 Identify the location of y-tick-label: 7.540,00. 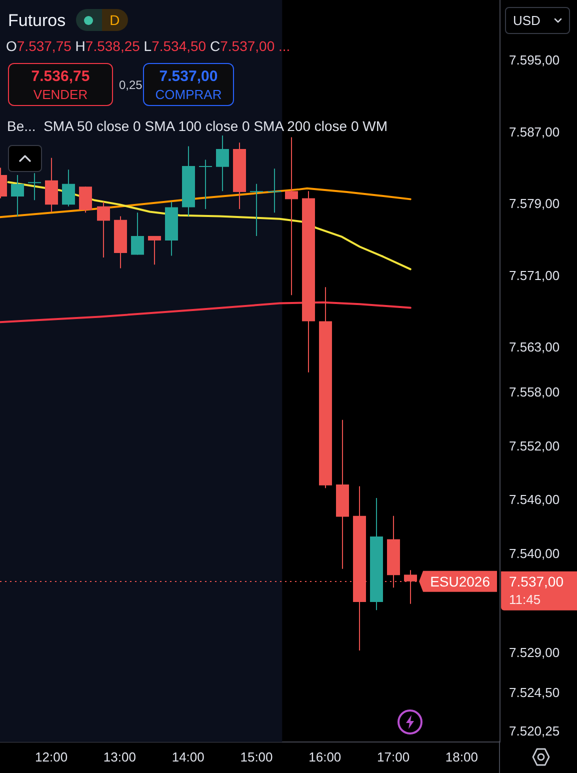
(534, 554).